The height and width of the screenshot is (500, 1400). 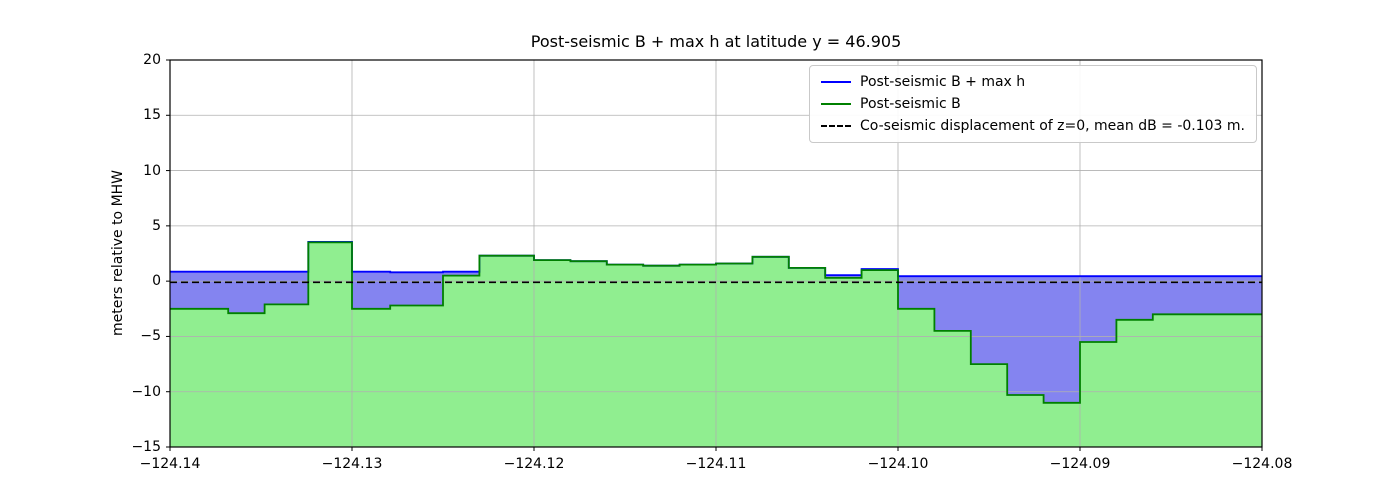 What do you see at coordinates (1080, 464) in the screenshot?
I see `x-tick-label: −124.09` at bounding box center [1080, 464].